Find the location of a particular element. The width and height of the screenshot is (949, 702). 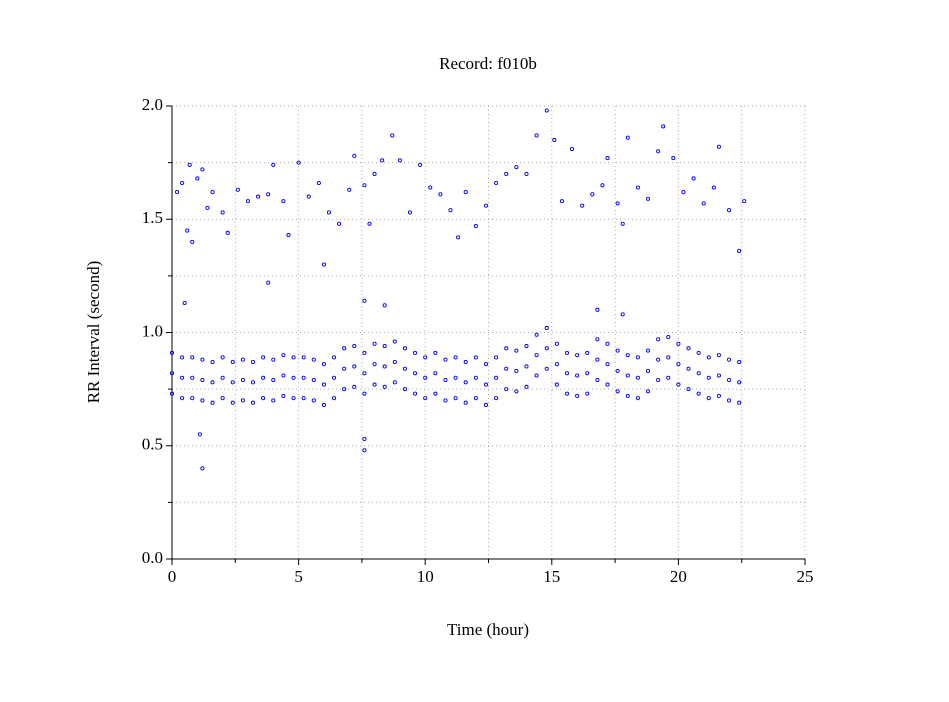

x-tick-label: 0 is located at coordinates (172, 576).